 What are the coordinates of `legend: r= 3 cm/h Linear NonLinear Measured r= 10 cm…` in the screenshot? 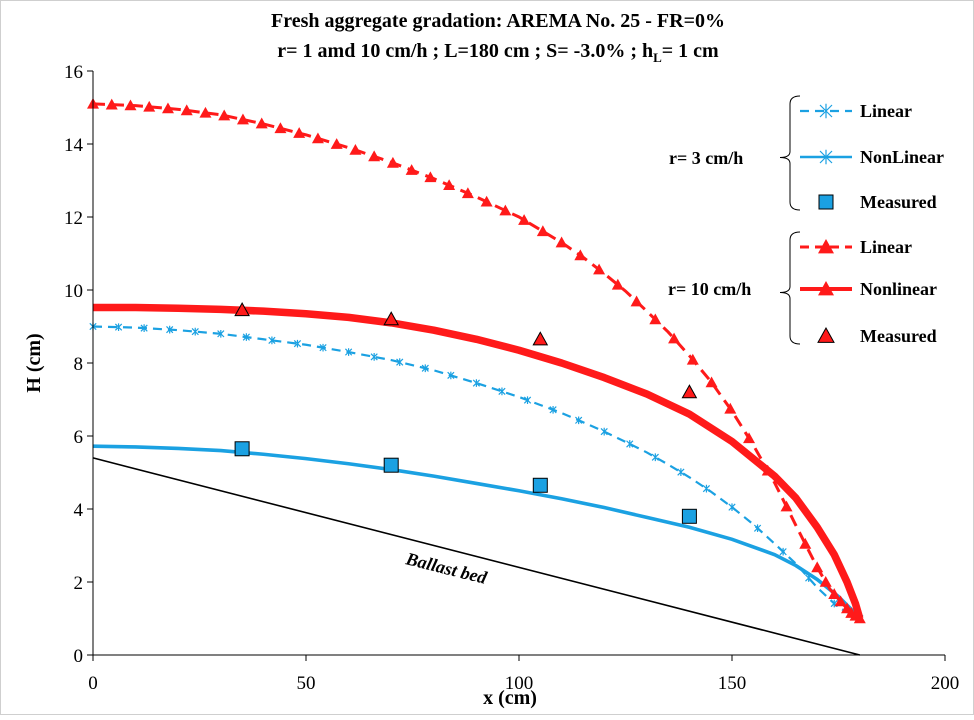 It's located at (806, 220).